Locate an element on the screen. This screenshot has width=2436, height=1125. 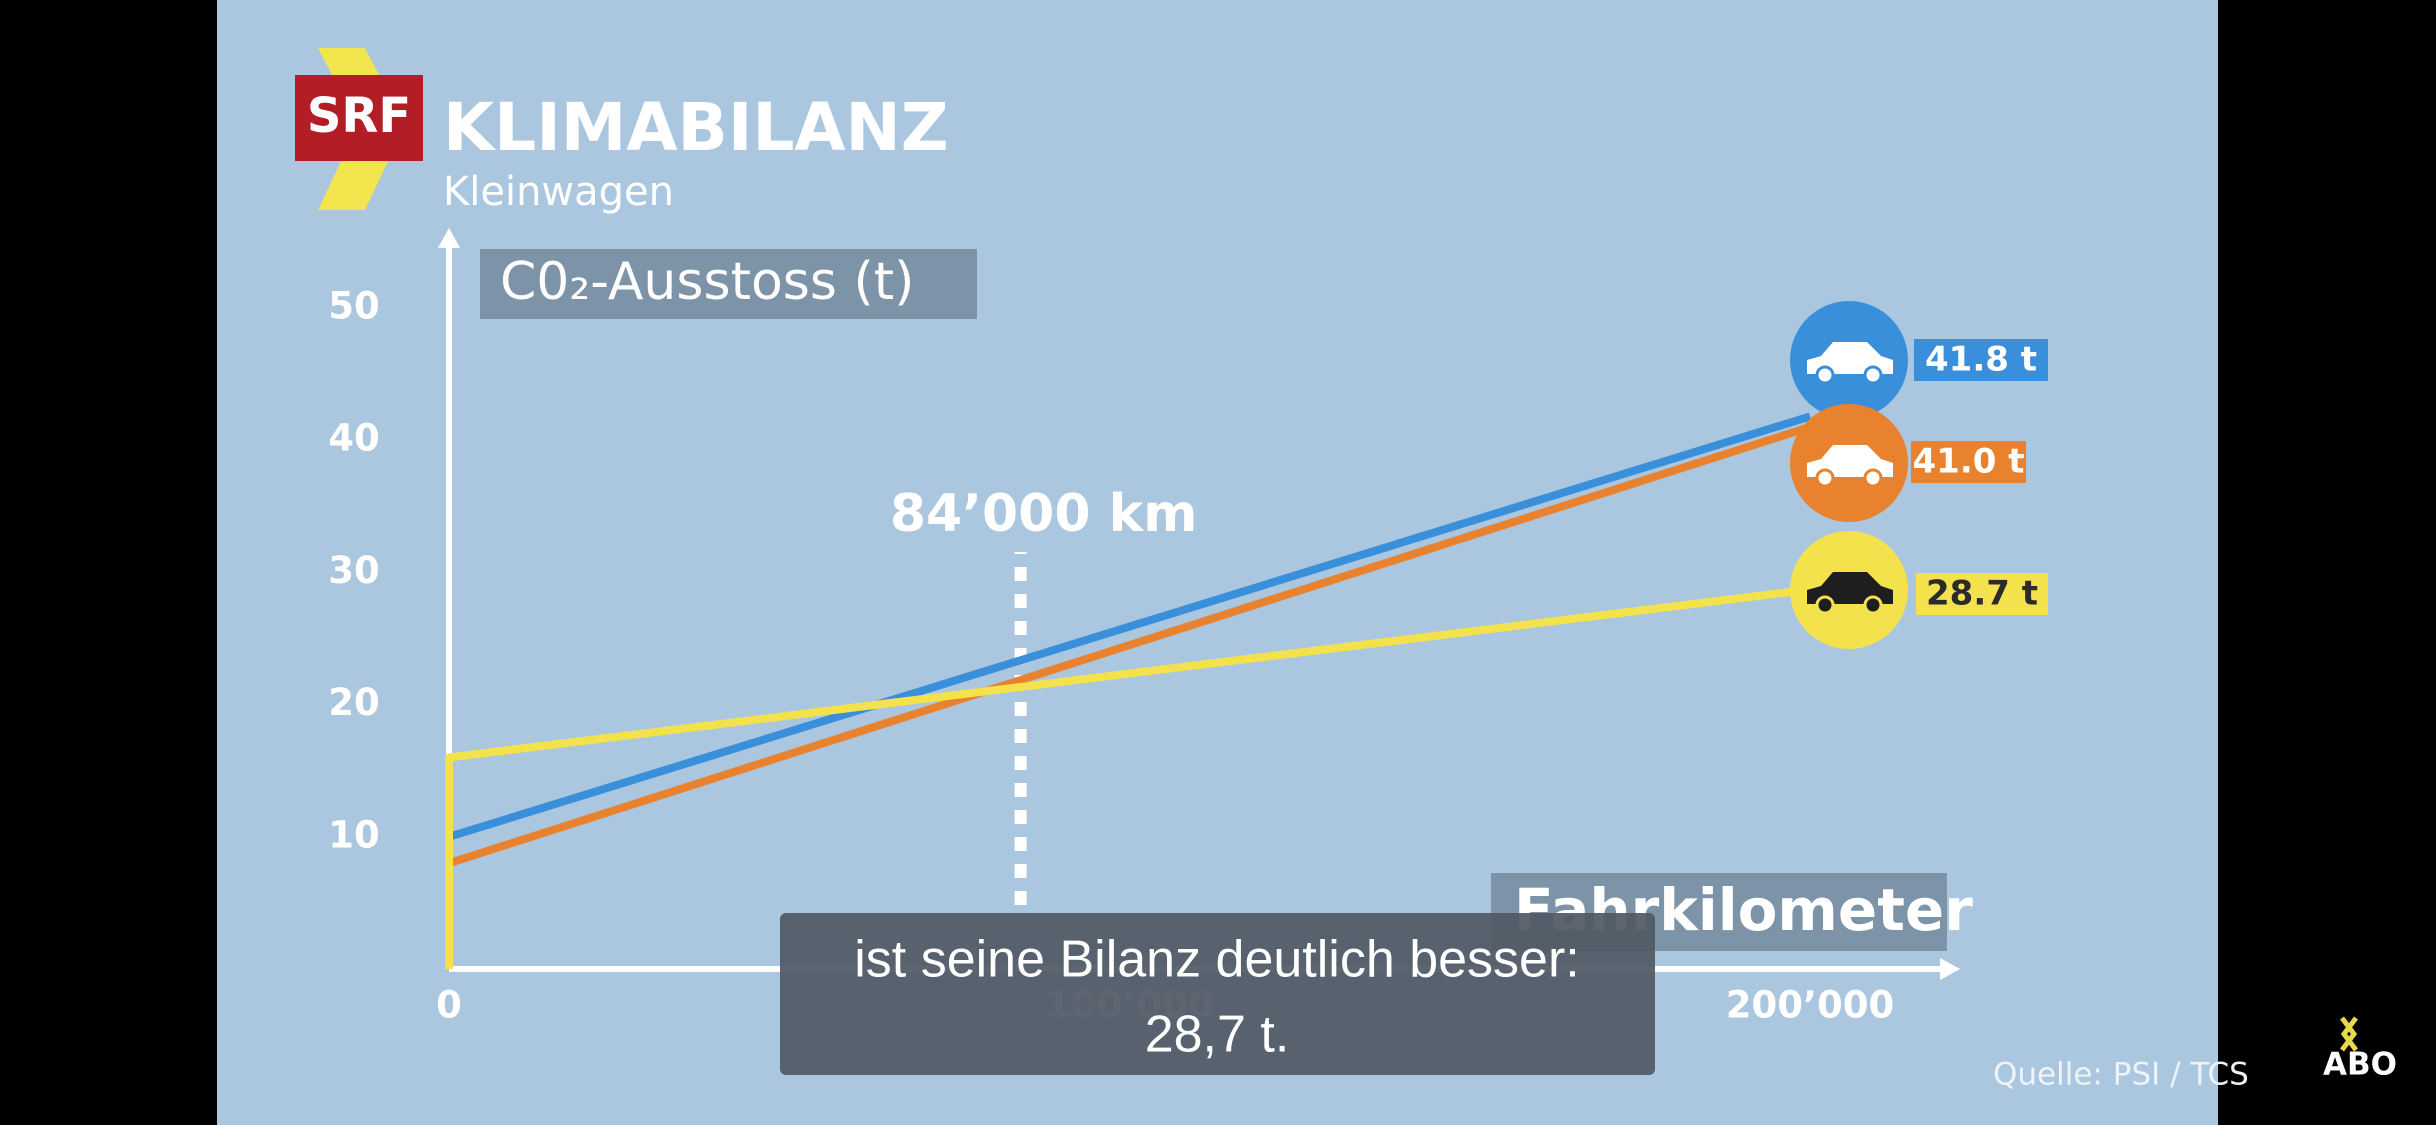
y-axis-arrow is located at coordinates (449, 237).